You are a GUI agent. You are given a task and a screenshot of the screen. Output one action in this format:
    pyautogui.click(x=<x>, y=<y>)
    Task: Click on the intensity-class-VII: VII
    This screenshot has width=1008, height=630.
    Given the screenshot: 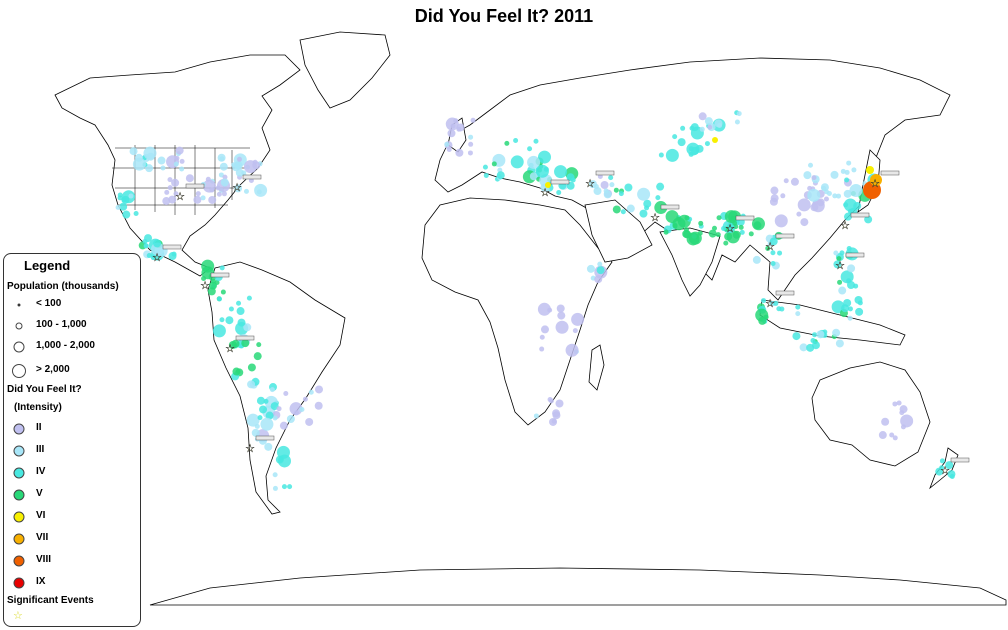 What is the action you would take?
    pyautogui.click(x=72, y=539)
    